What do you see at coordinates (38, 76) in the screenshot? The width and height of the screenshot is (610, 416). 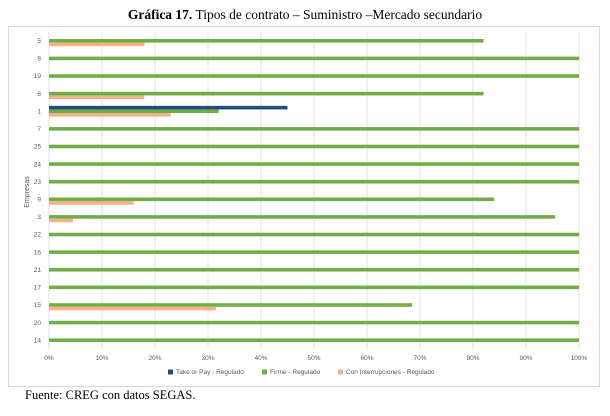 I see `y-tick-label: 19` at bounding box center [38, 76].